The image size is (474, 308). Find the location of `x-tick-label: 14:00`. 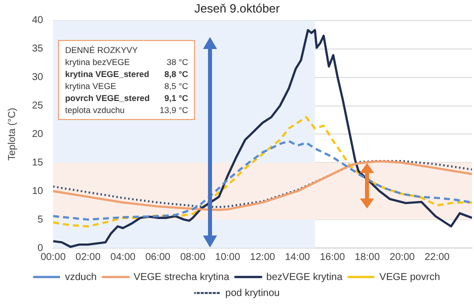

x-tick-label: 14:00 is located at coordinates (297, 257).